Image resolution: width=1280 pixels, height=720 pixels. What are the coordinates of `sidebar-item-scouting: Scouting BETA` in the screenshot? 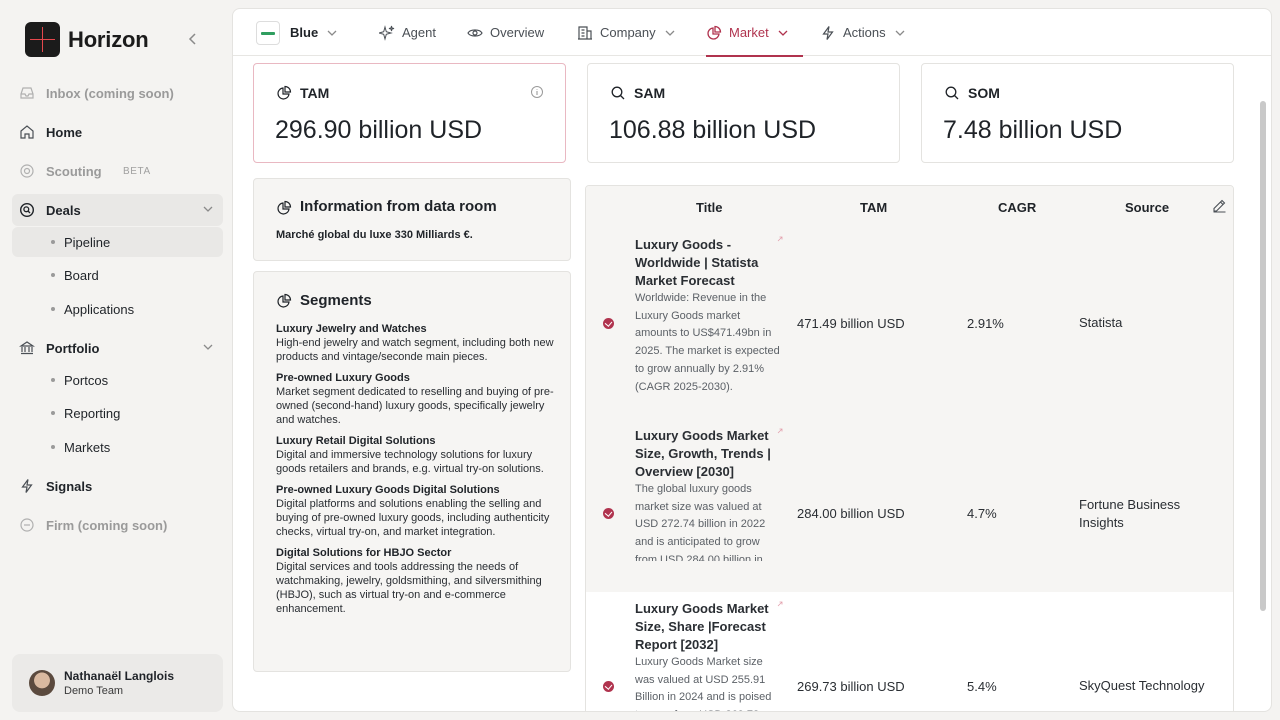 It's located at (117, 171).